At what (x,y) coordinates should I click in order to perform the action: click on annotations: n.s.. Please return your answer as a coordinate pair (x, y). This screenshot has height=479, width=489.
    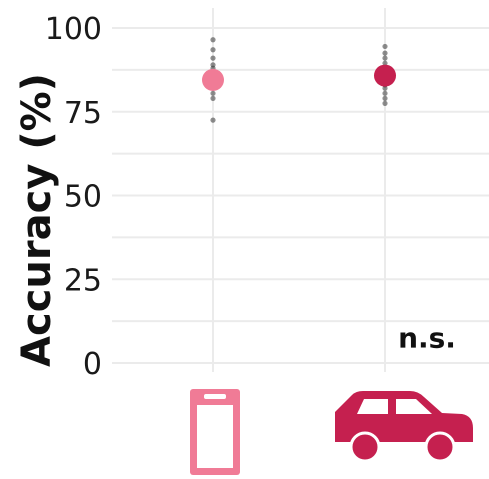
    Looking at the image, I should click on (427, 338).